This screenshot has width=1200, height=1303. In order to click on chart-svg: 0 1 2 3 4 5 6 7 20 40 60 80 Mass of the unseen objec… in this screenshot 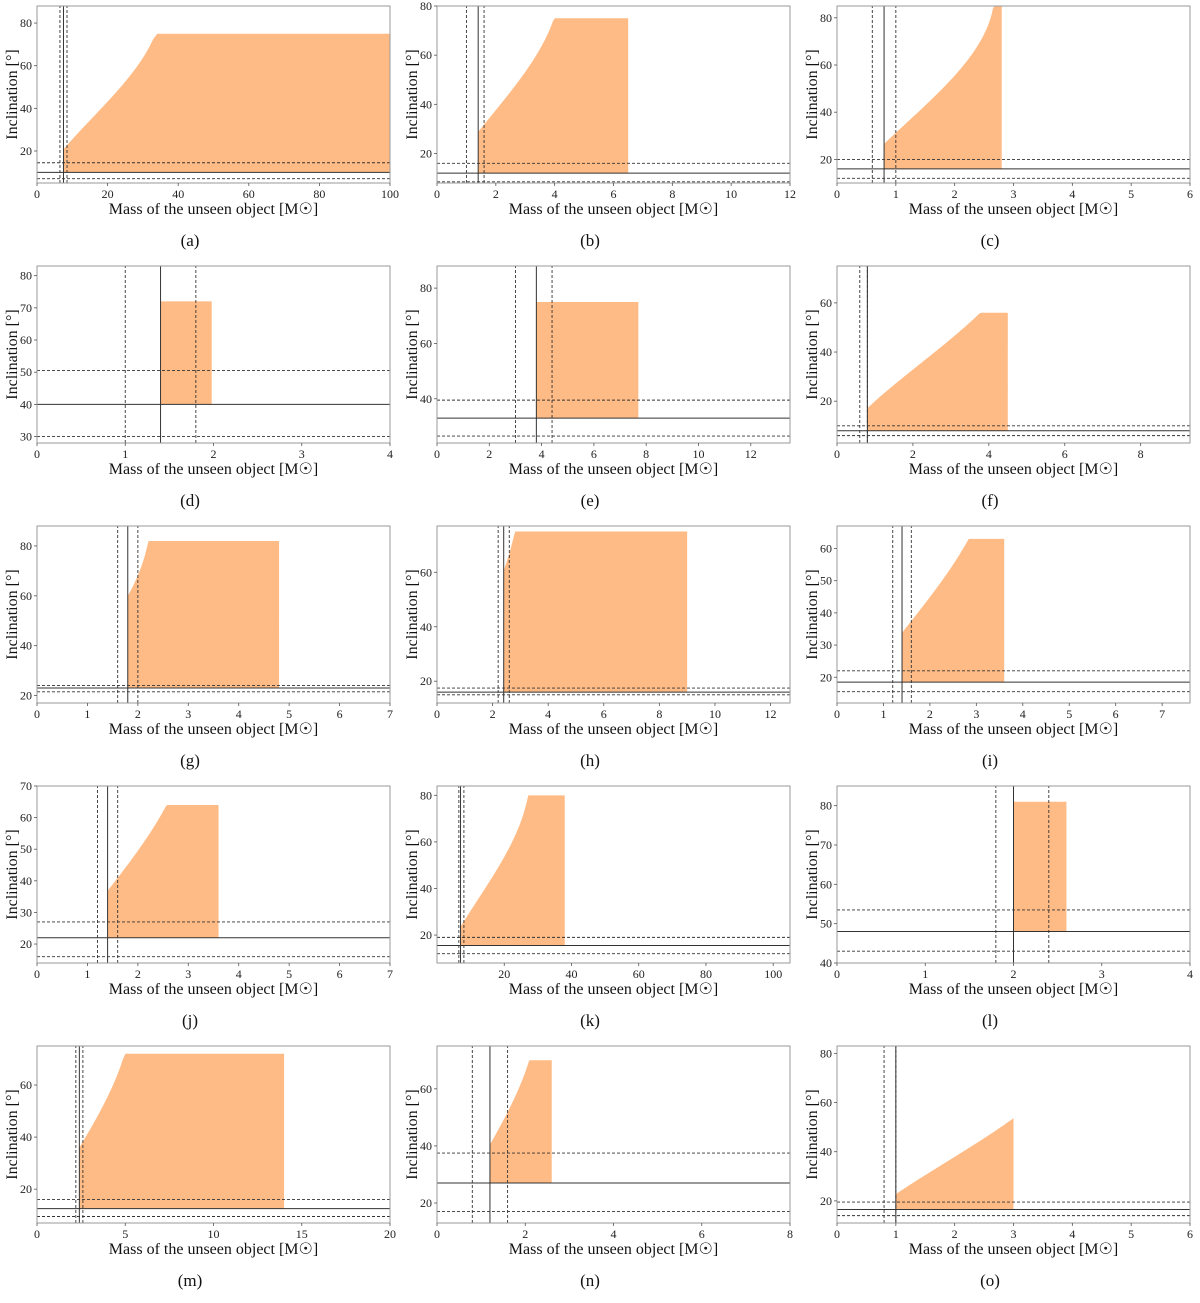, I will do `click(198, 647)`.